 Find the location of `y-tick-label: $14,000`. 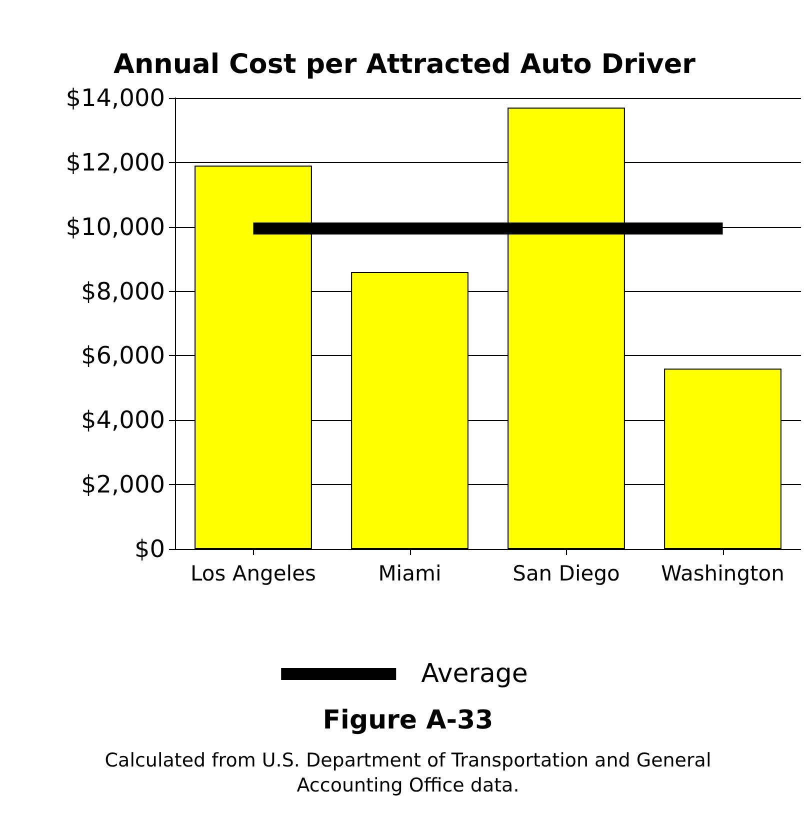

y-tick-label: $14,000 is located at coordinates (115, 98).